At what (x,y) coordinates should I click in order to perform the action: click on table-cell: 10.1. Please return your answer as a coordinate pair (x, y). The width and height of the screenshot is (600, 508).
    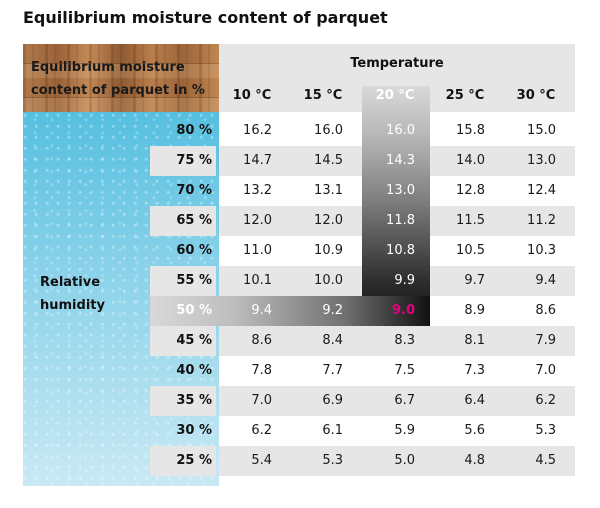
    Looking at the image, I should click on (257, 280).